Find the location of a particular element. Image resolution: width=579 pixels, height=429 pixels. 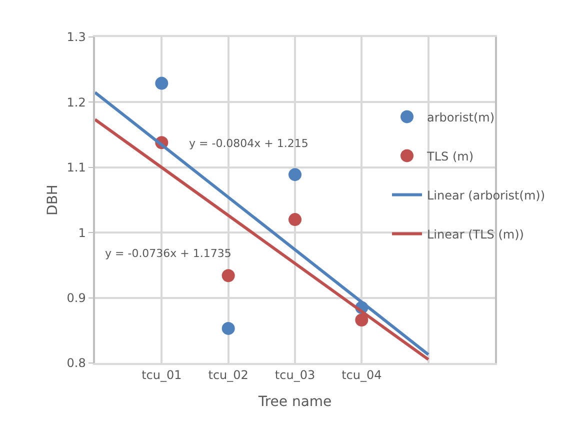

y-axis-title: DBH is located at coordinates (52, 200).